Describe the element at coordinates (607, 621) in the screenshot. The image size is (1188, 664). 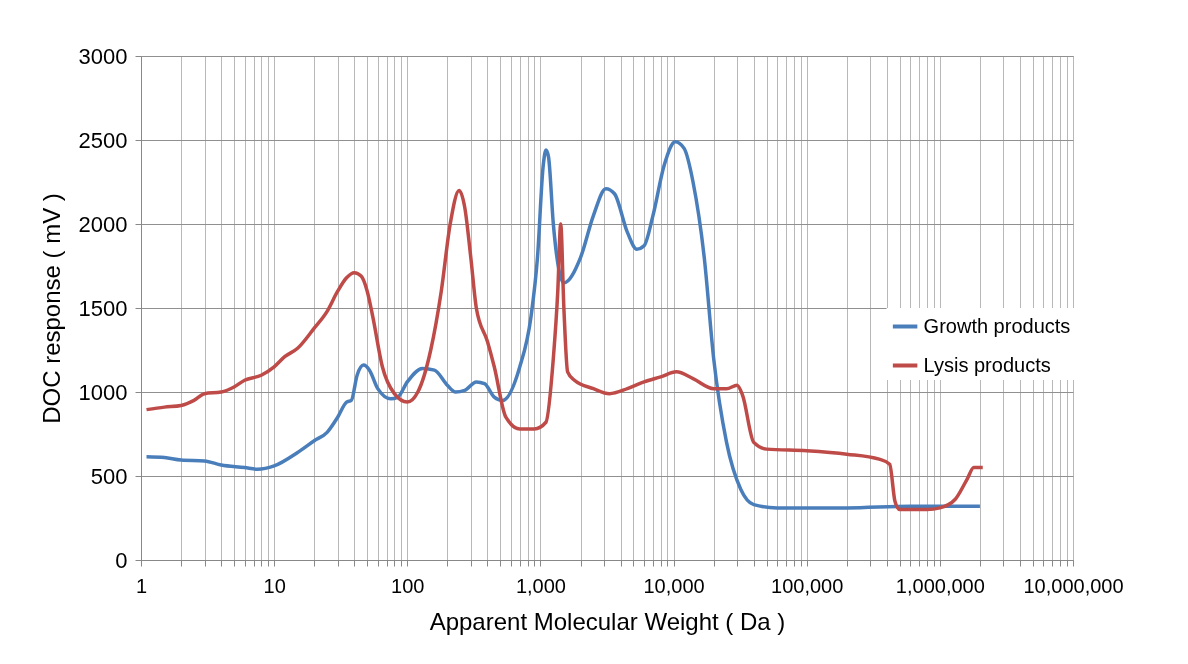
I see `x-axis-title: Apparent Molecular Weight ( Da )` at that location.